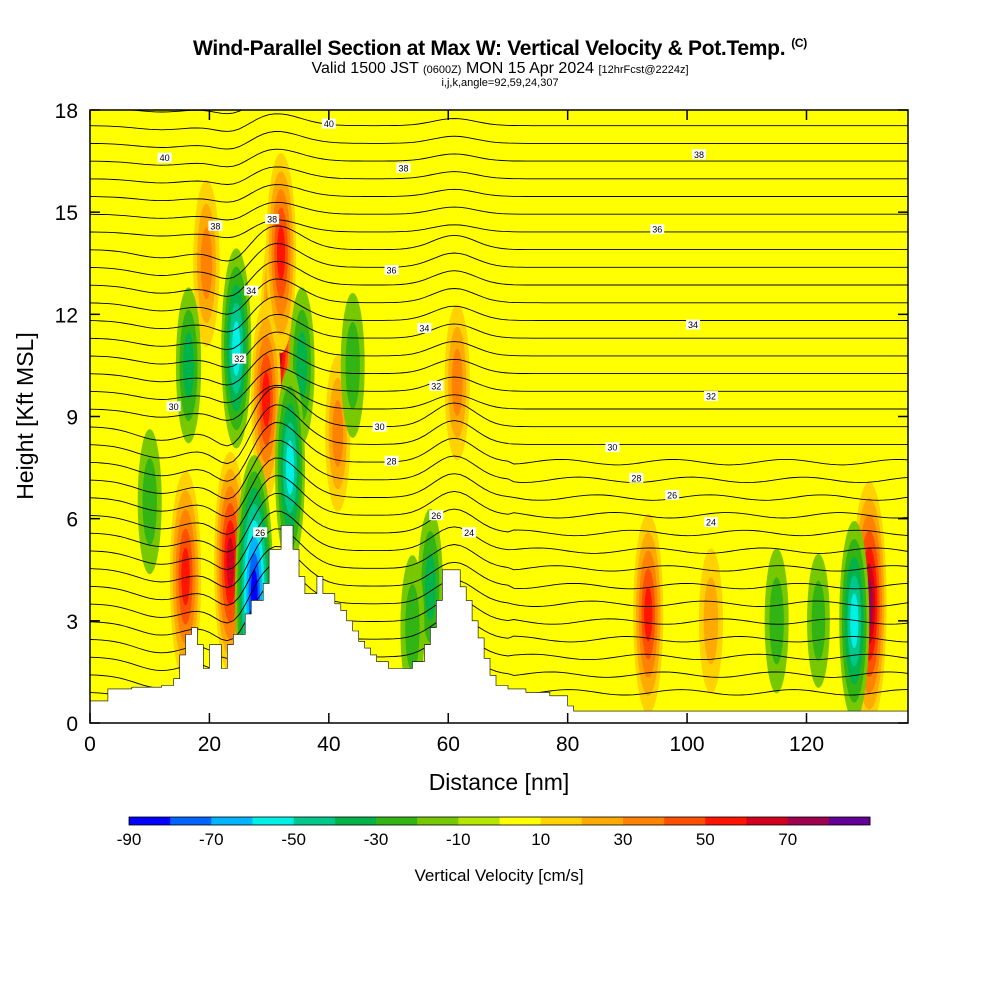  I want to click on label-text: 30, so click(612, 448).